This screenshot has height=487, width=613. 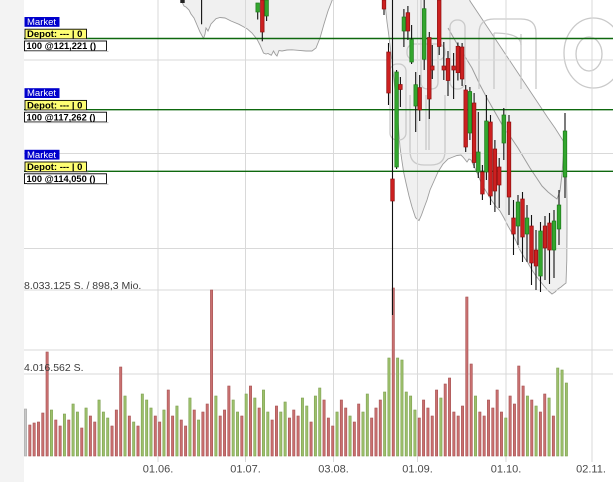 What do you see at coordinates (61, 117) in the screenshot?
I see `svg-text: 100 @117,262 ()` at bounding box center [61, 117].